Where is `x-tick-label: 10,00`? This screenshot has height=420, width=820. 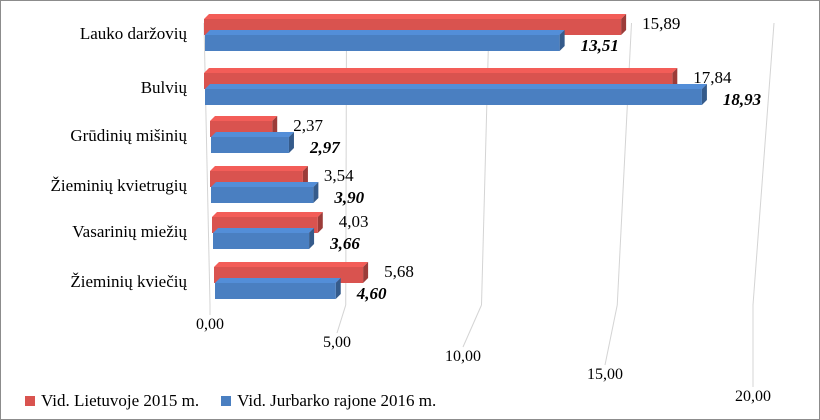 x-tick-label: 10,00 is located at coordinates (463, 356).